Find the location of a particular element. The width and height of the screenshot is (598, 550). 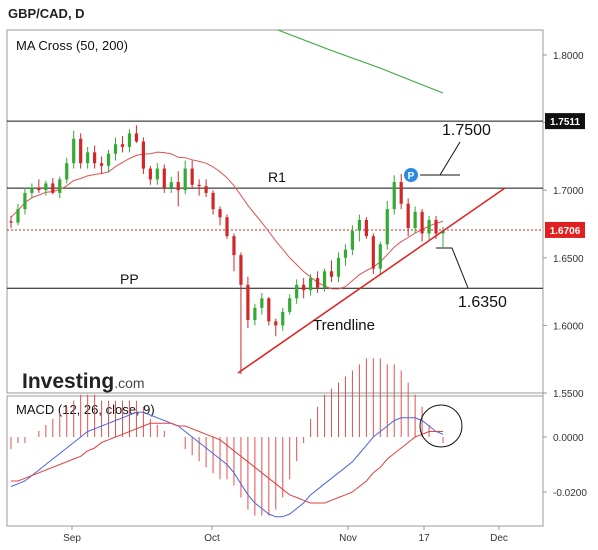

pp-label: PP is located at coordinates (129, 279).